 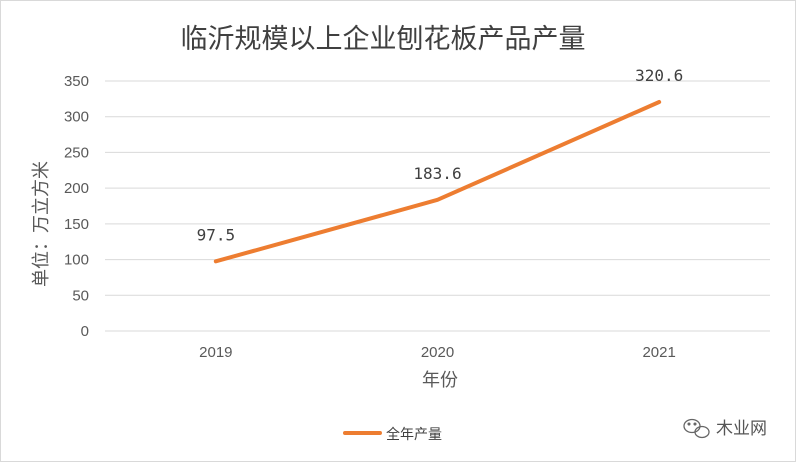 What do you see at coordinates (659, 75) in the screenshot?
I see `data-label: 320.6` at bounding box center [659, 75].